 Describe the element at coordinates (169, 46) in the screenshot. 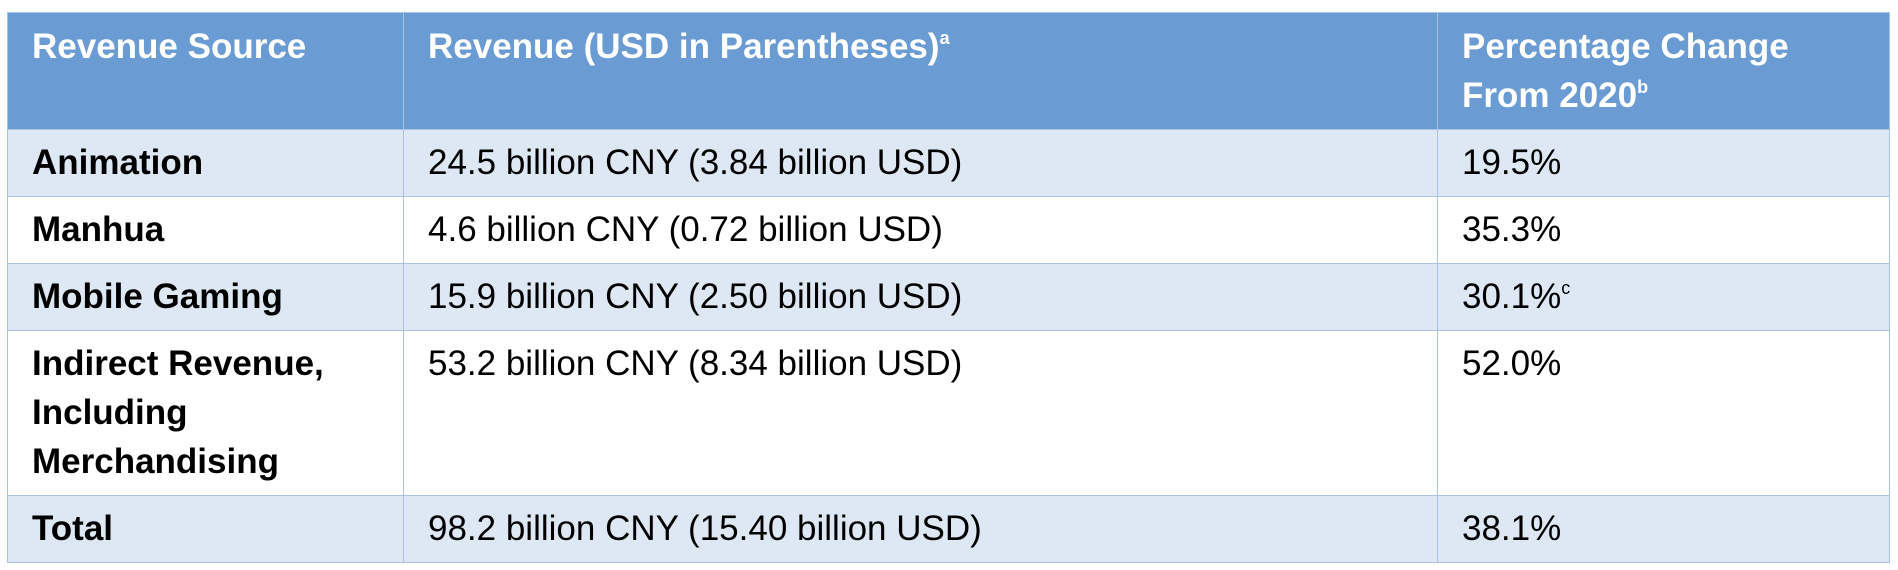

I see `cell-text: Revenue Source` at that location.